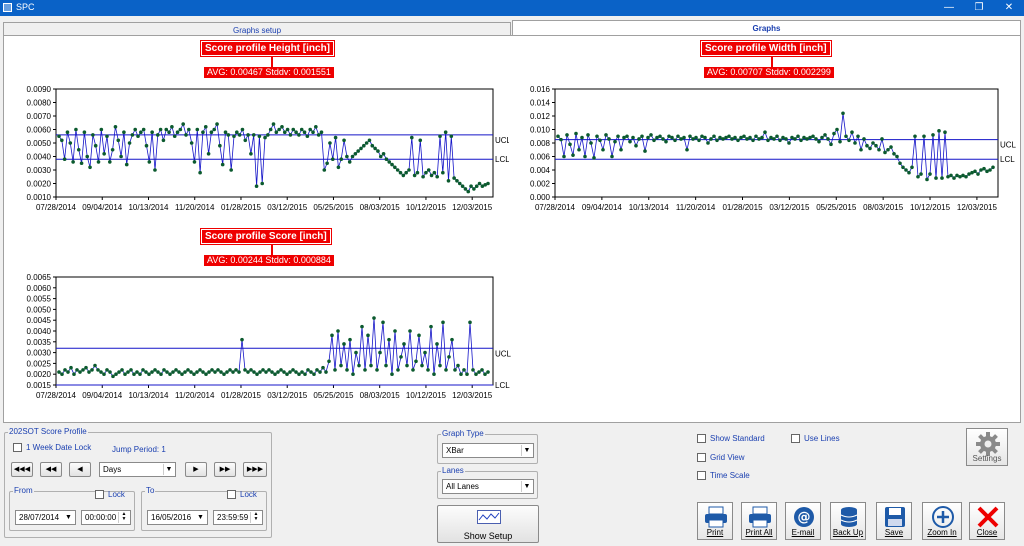 This screenshot has width=1024, height=546. What do you see at coordinates (488, 524) in the screenshot?
I see `show-setup-button: Show Setup` at bounding box center [488, 524].